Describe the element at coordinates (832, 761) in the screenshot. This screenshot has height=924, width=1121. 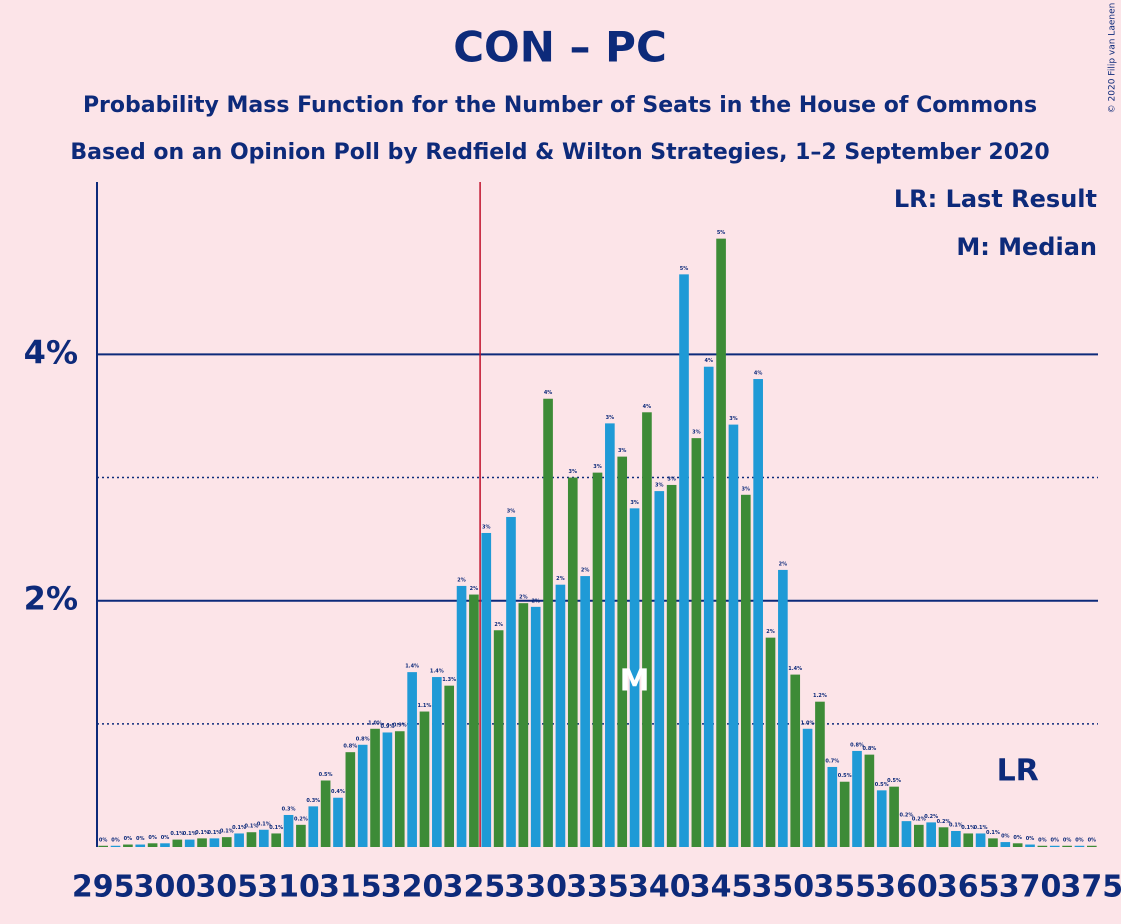
I see `data-label: 0.7%` at that location.